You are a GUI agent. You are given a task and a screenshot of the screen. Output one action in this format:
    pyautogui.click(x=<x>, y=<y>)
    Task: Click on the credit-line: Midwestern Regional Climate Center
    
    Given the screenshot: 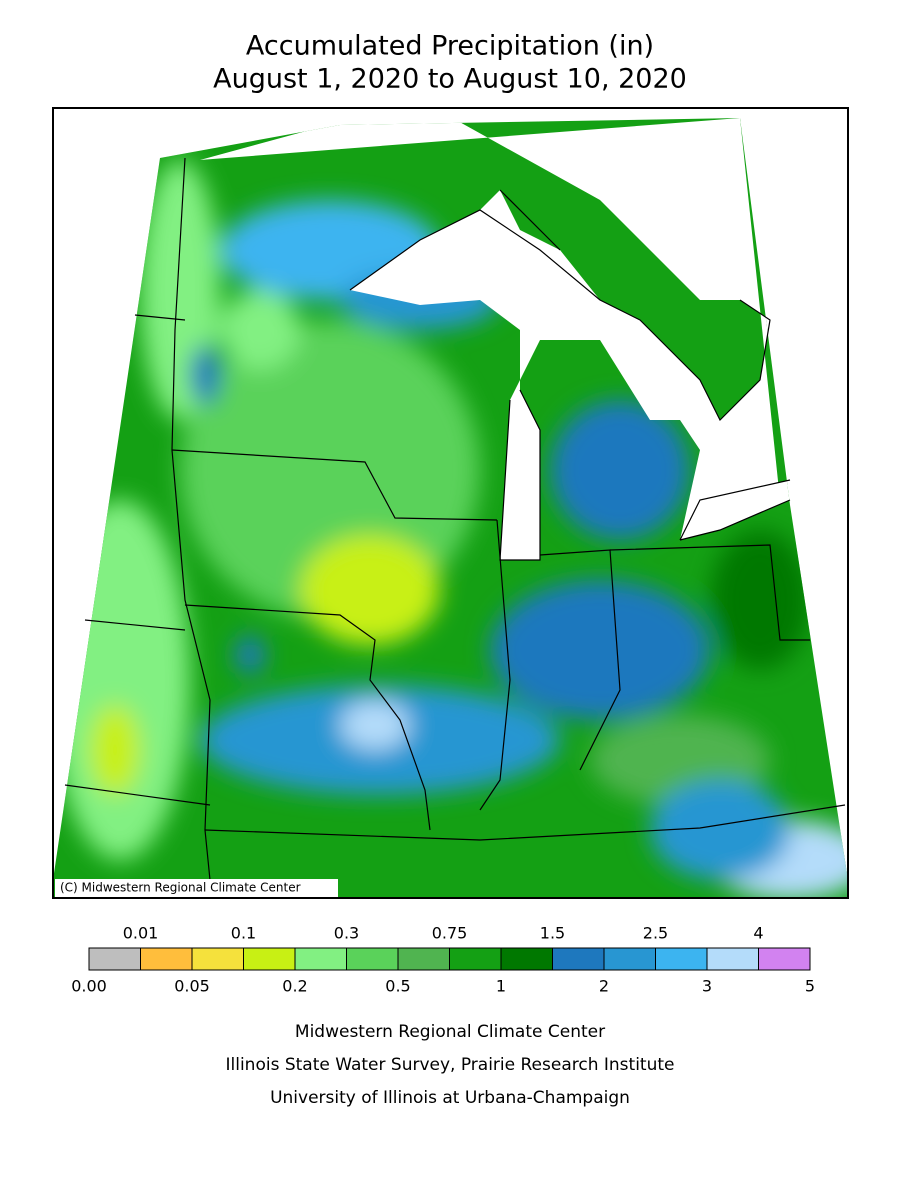 What is the action you would take?
    pyautogui.click(x=450, y=1032)
    